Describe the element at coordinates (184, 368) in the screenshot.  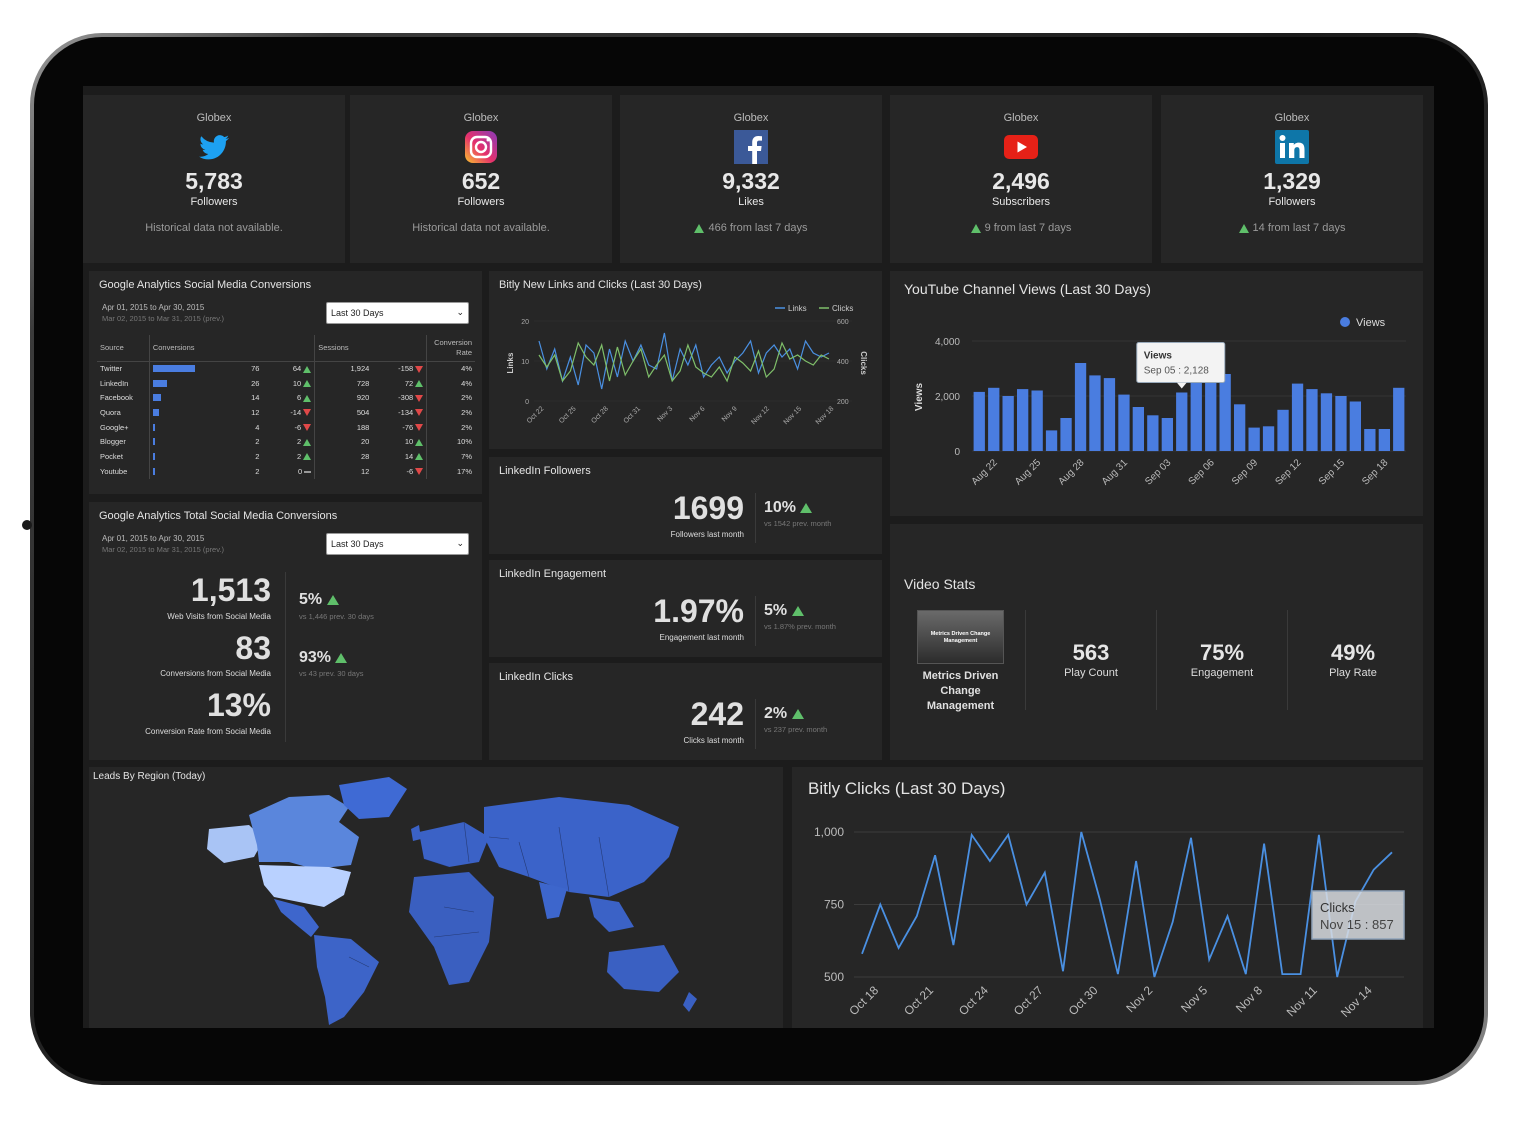
I see `row-bar` at that location.